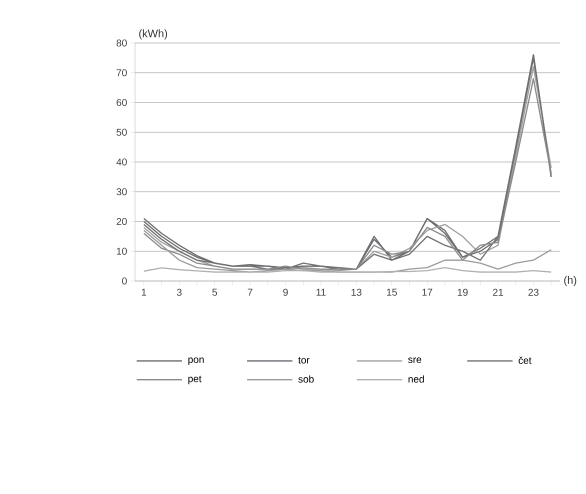 This screenshot has height=494, width=586. I want to click on legend-label: sob, so click(306, 379).